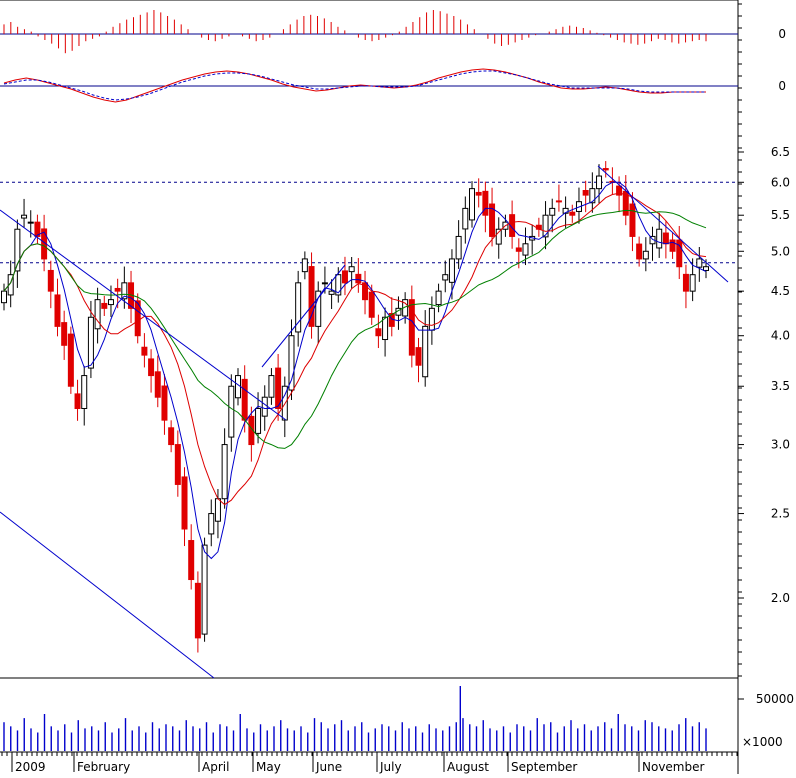 The image size is (796, 778). Describe the element at coordinates (268, 767) in the screenshot. I see `x-axis-label: May` at that location.